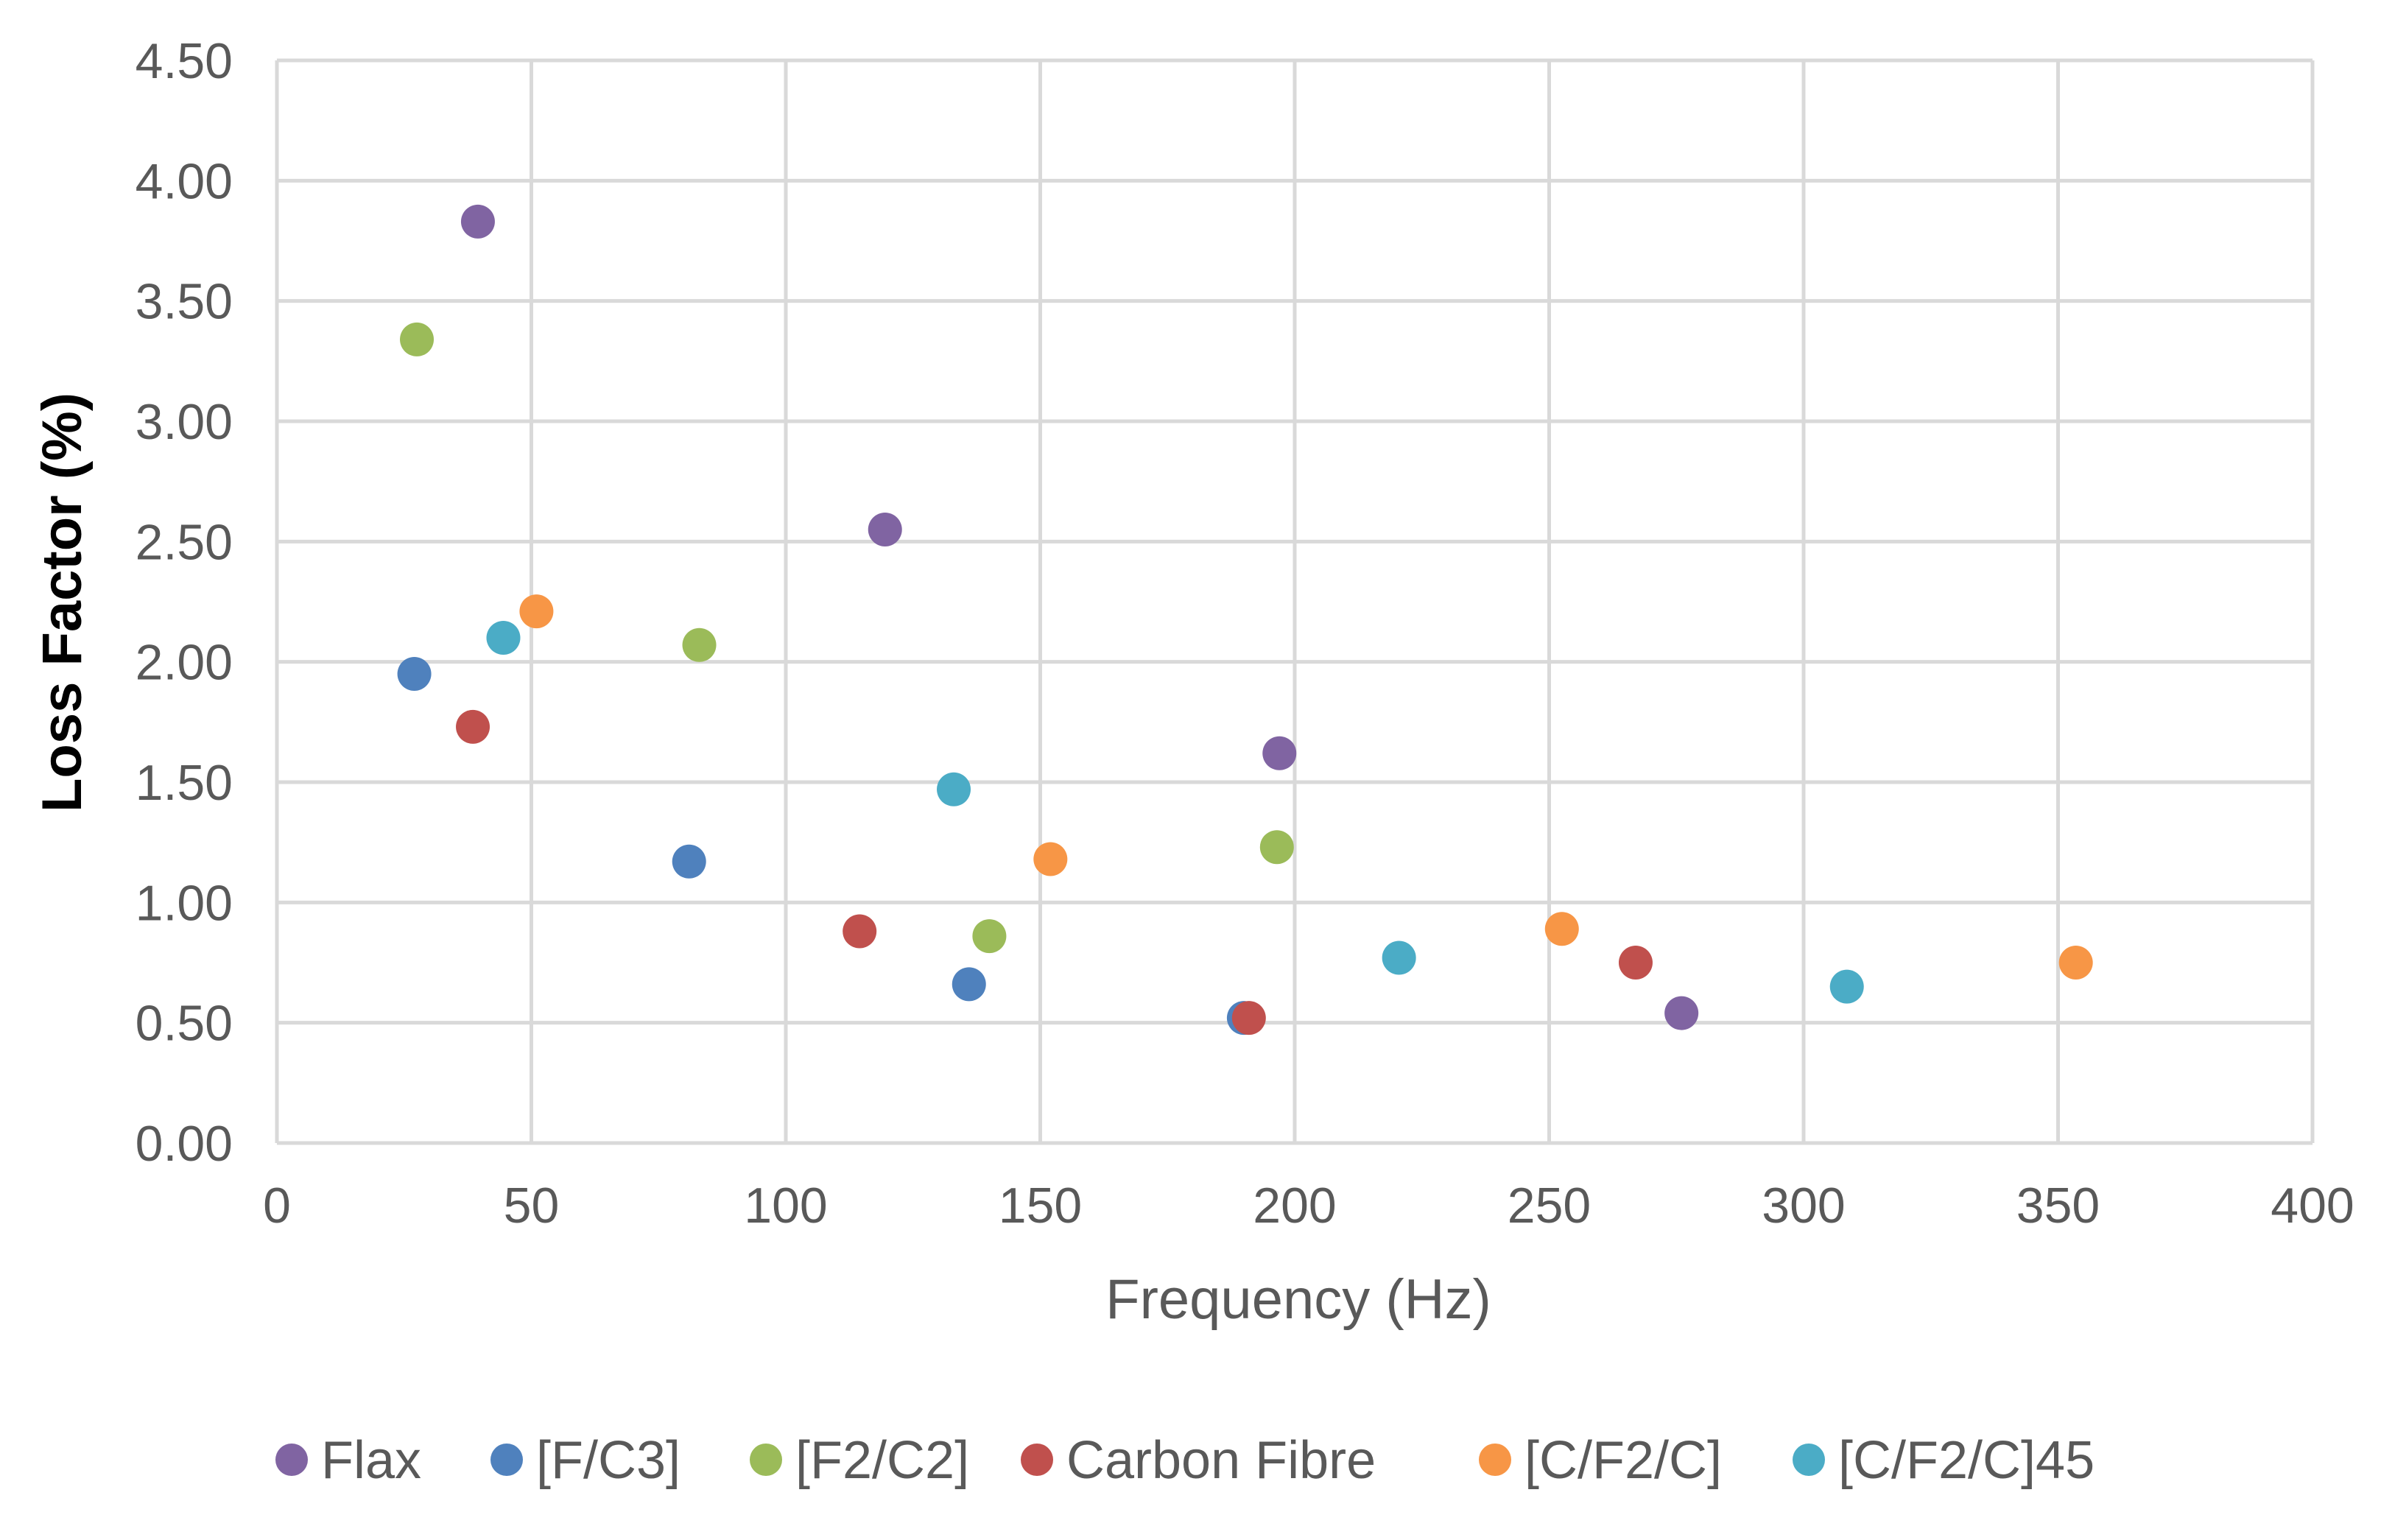  Describe the element at coordinates (184, 783) in the screenshot. I see `y-tick-label: 1.50` at that location.